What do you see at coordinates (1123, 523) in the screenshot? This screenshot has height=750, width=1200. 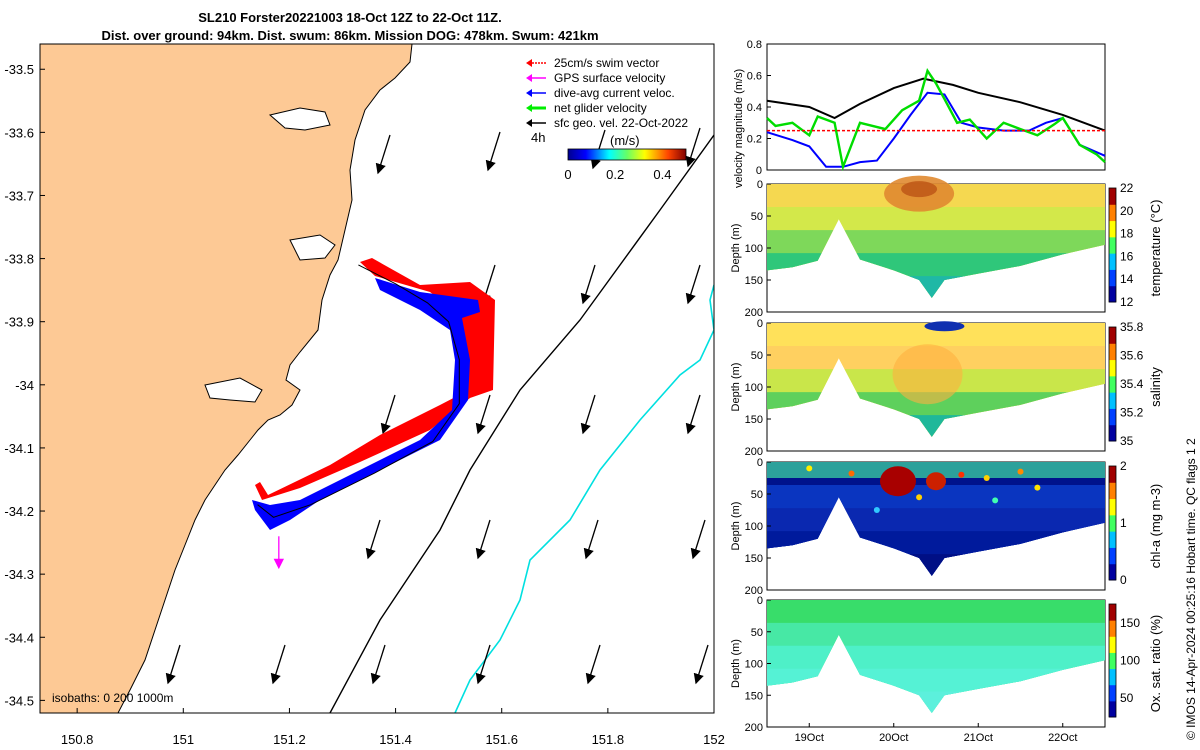 I see `section-colorbar-tick-label: 1` at bounding box center [1123, 523].